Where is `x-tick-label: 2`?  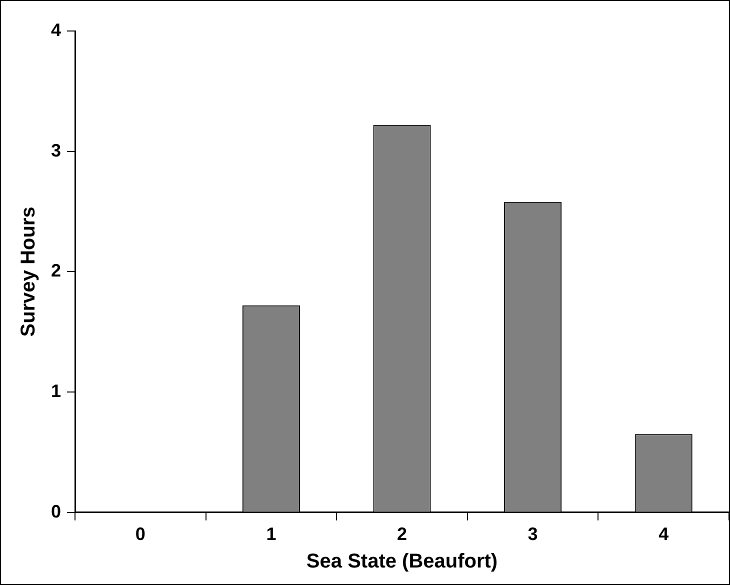 x-tick-label: 2 is located at coordinates (402, 534).